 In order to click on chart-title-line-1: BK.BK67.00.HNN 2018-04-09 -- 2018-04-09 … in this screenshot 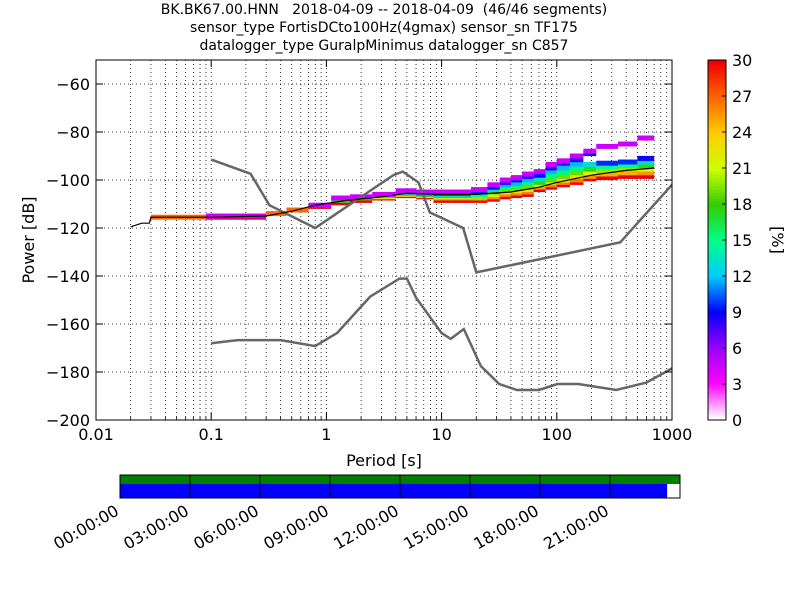, I will do `click(384, 10)`.